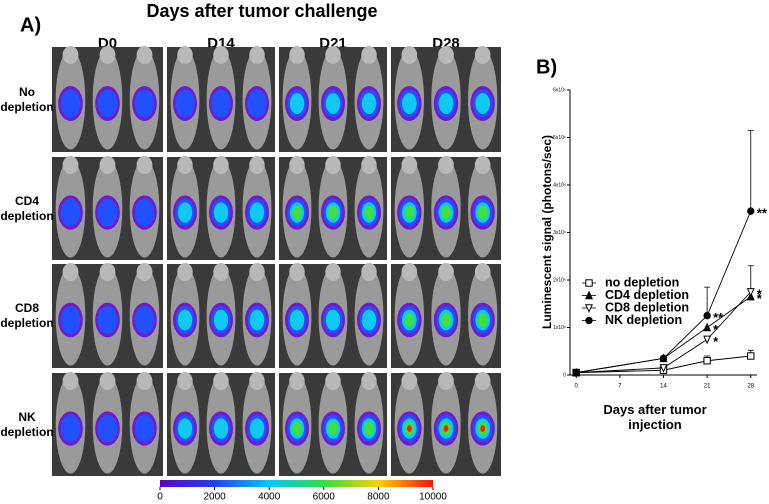 The height and width of the screenshot is (504, 769). I want to click on panel-title: Days after tumor challenge, so click(261, 11).